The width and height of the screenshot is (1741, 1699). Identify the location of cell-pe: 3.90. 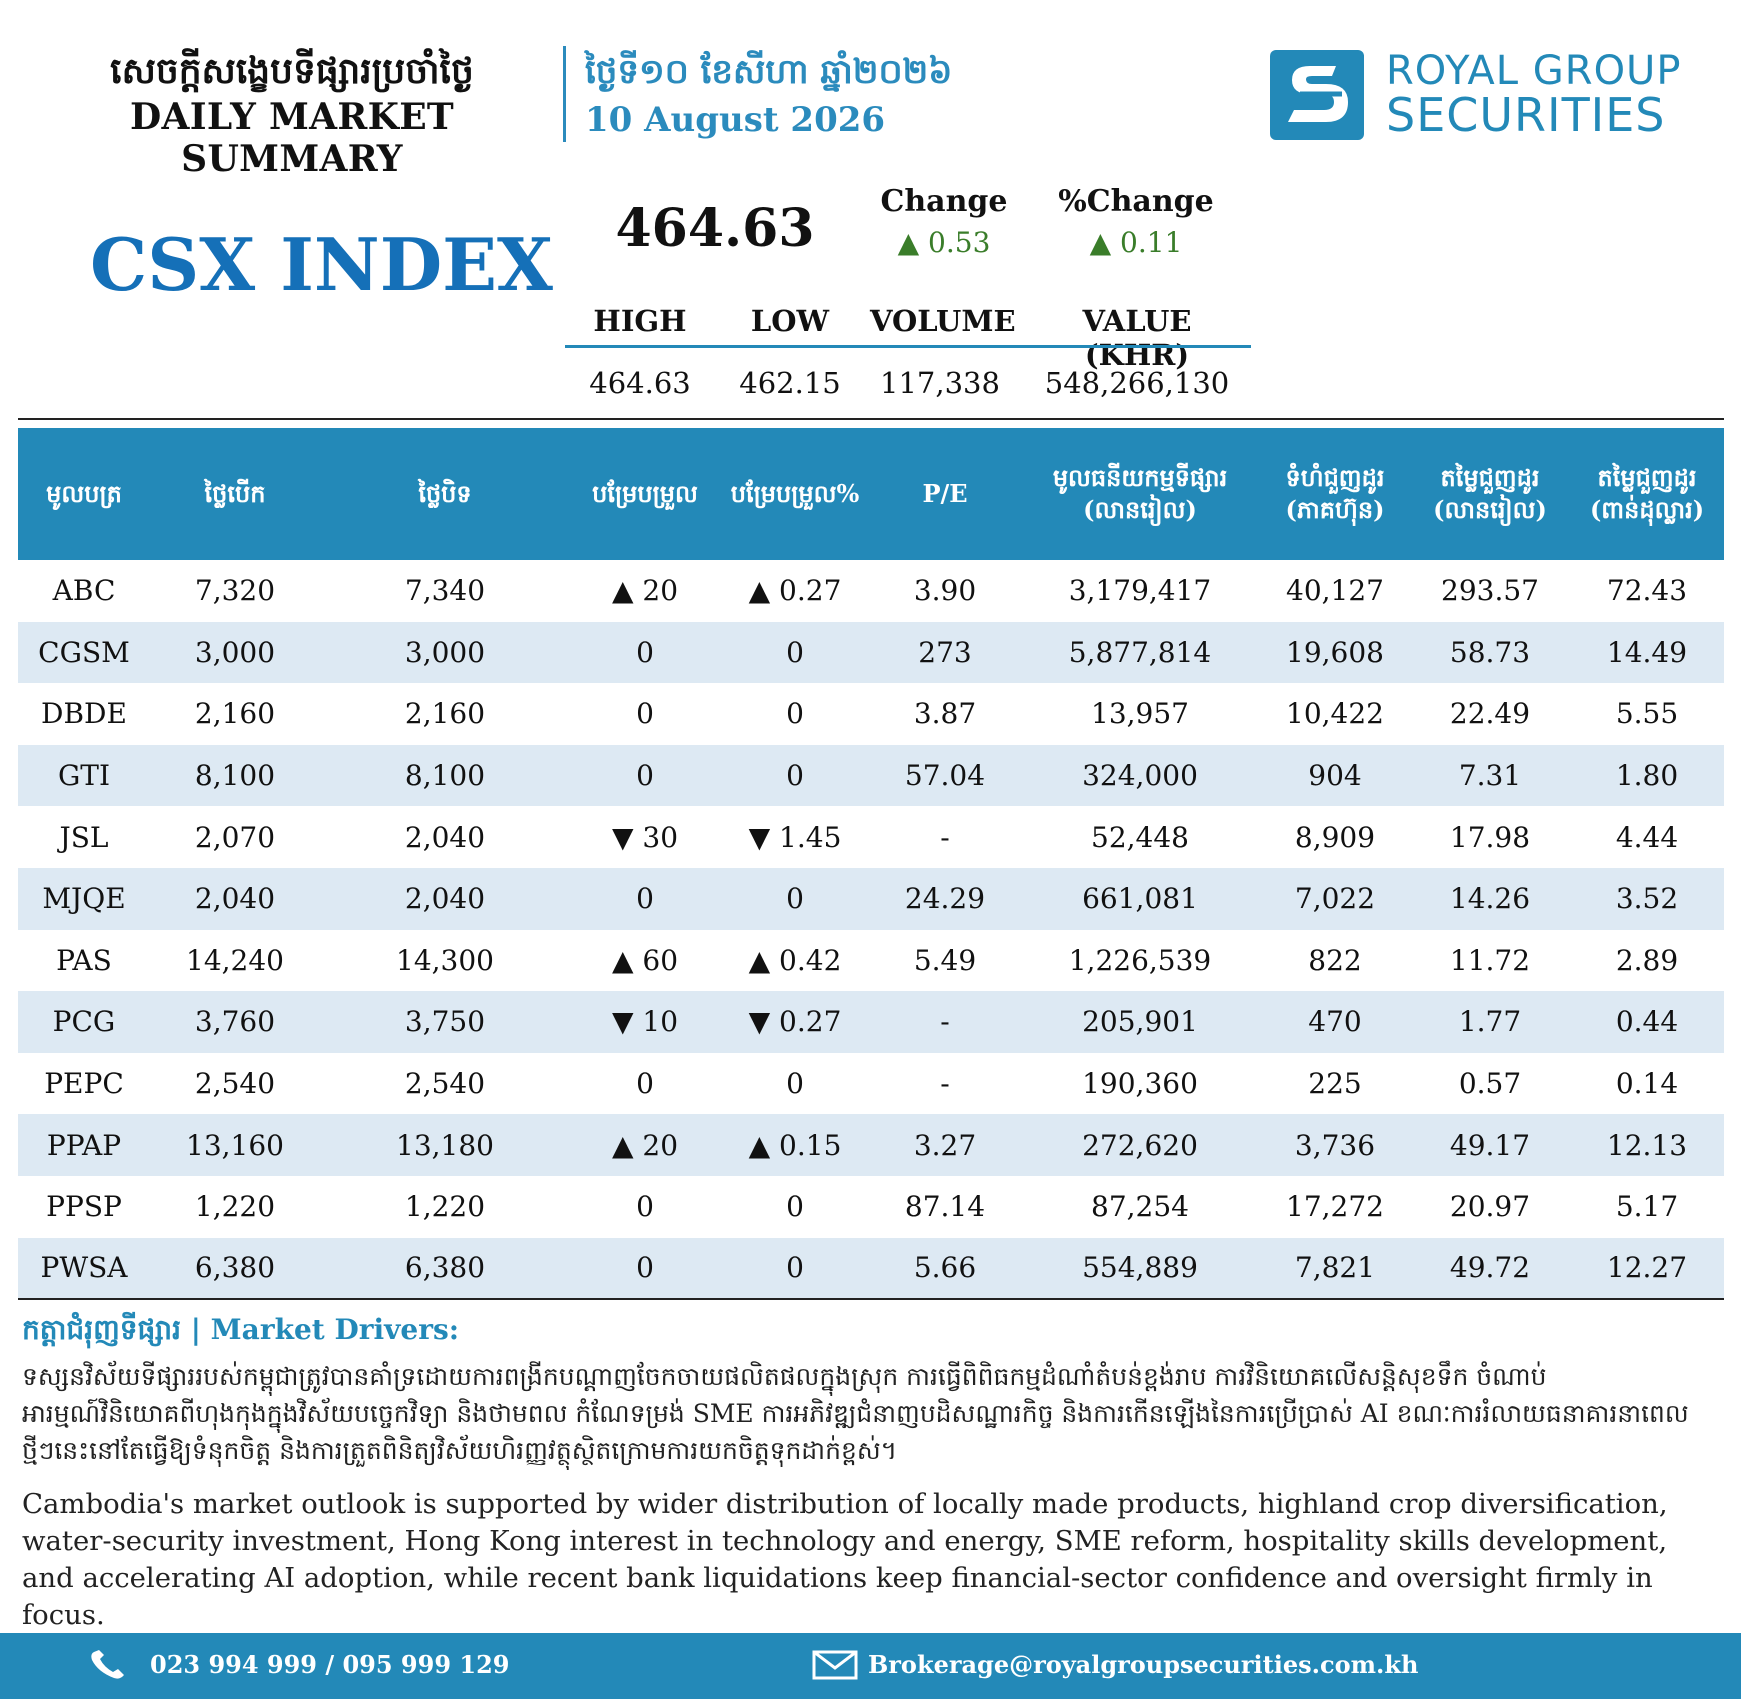
(945, 591).